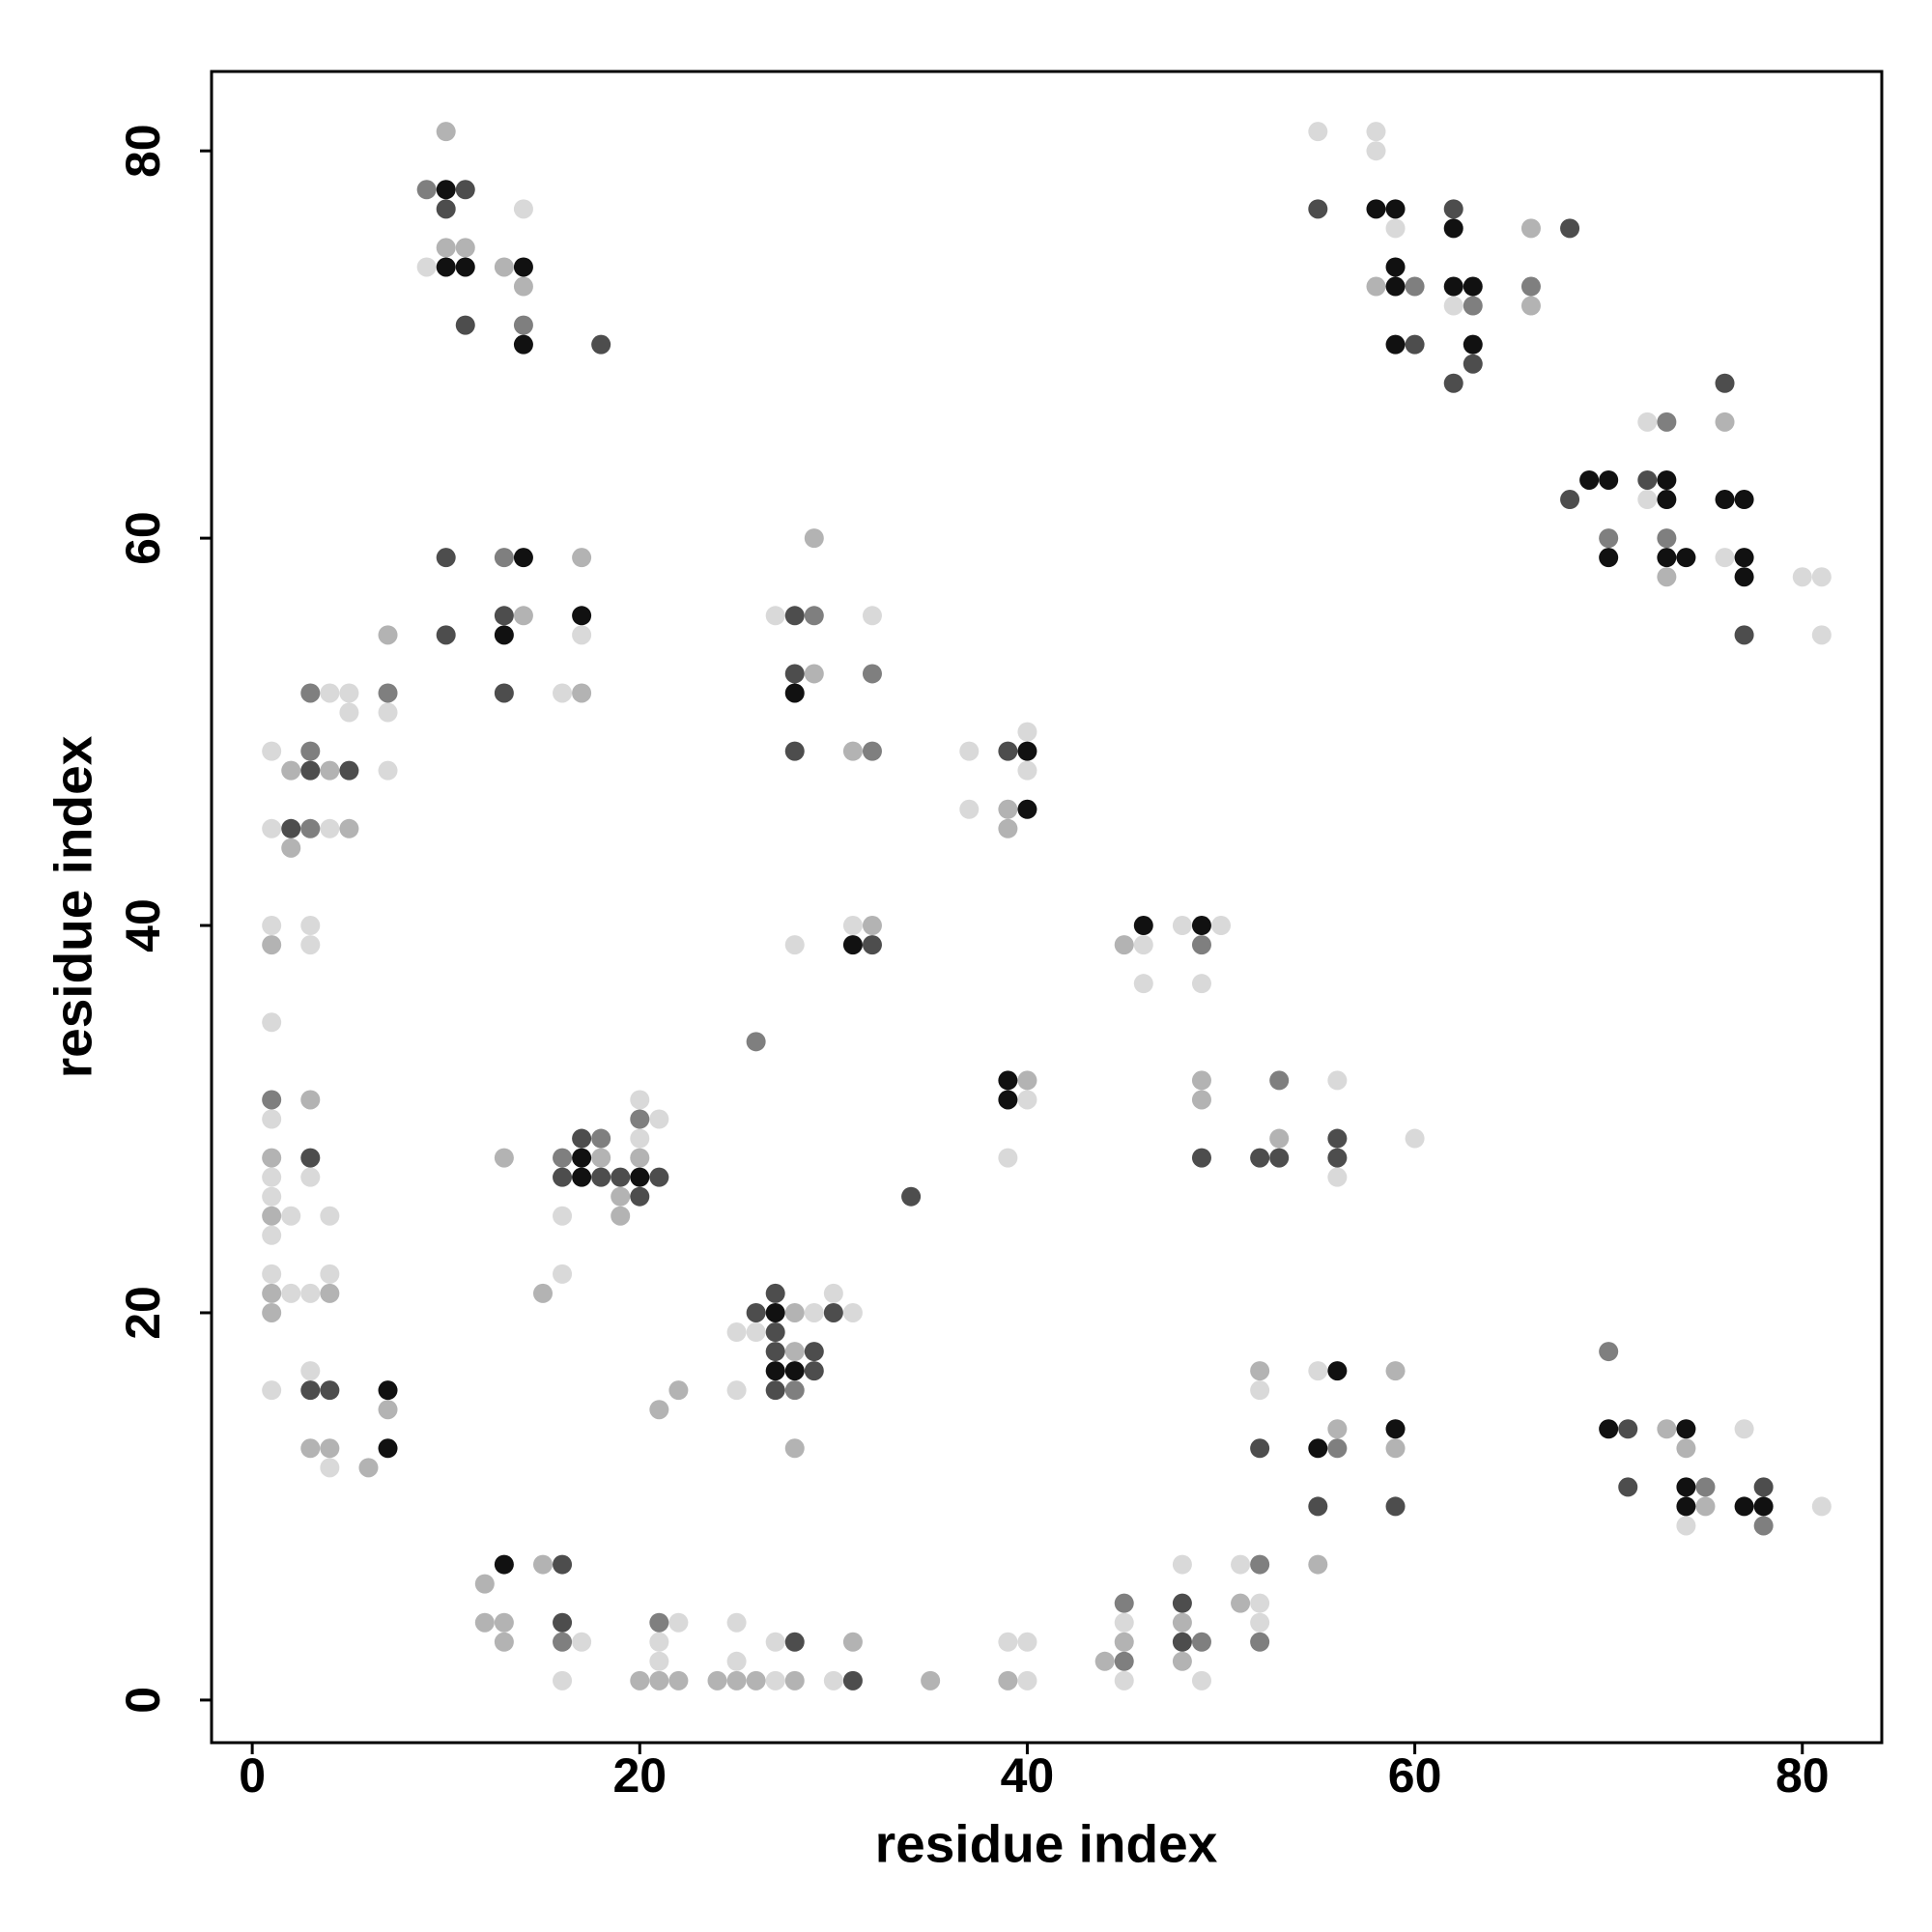 This screenshot has height=1932, width=1932. I want to click on y-tick-label: 60, so click(143, 538).